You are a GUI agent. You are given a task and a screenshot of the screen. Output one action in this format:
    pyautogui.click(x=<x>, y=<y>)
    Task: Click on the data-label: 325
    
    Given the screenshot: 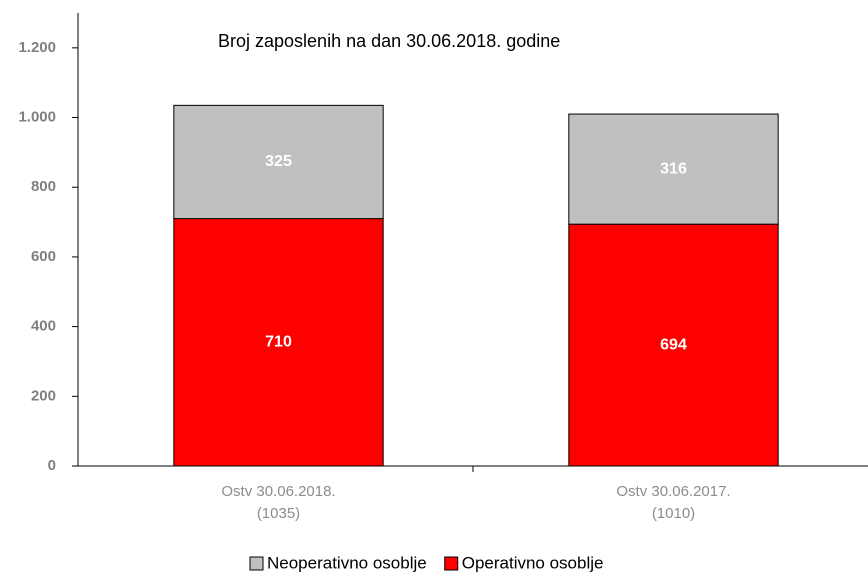 What is the action you would take?
    pyautogui.click(x=278, y=161)
    